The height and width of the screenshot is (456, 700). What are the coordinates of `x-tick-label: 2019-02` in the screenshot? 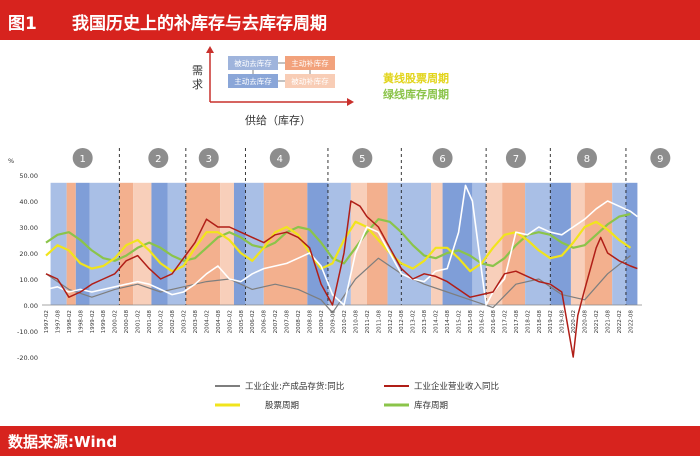 It's located at (551, 321).